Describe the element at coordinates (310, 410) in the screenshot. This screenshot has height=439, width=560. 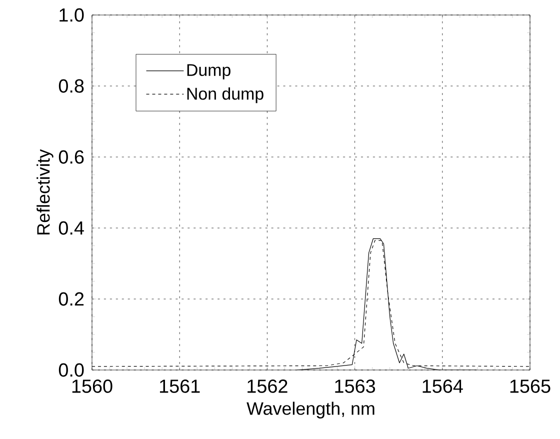
I see `x-axis-title: Wavelength, nm` at that location.